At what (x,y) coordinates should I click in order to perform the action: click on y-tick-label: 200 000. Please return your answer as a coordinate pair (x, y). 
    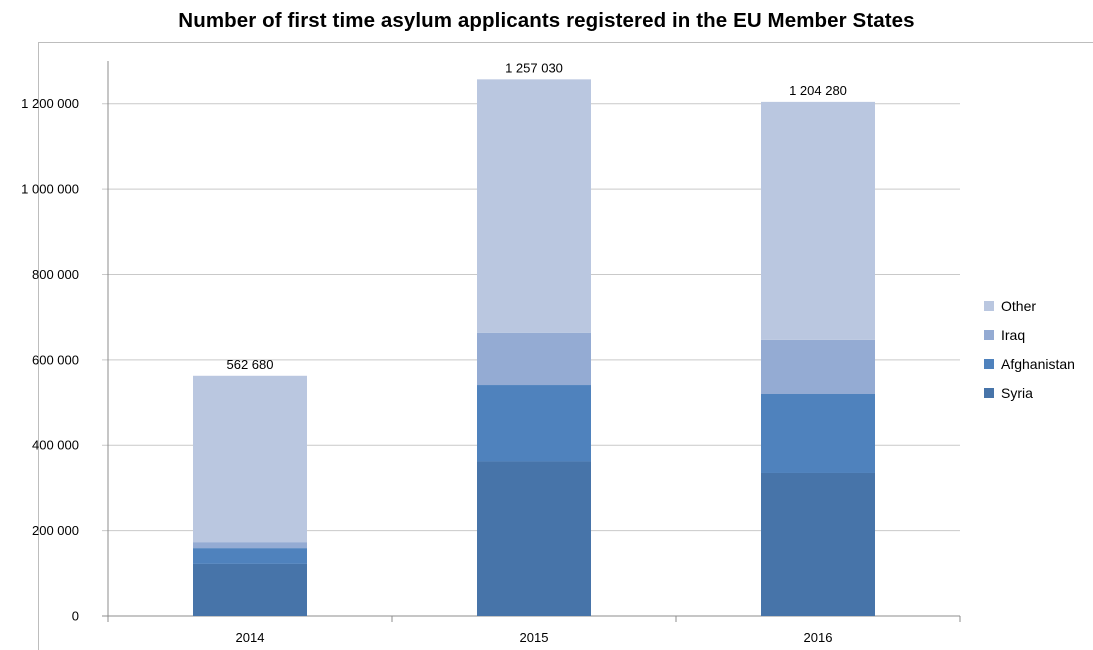
    Looking at the image, I should click on (55, 530).